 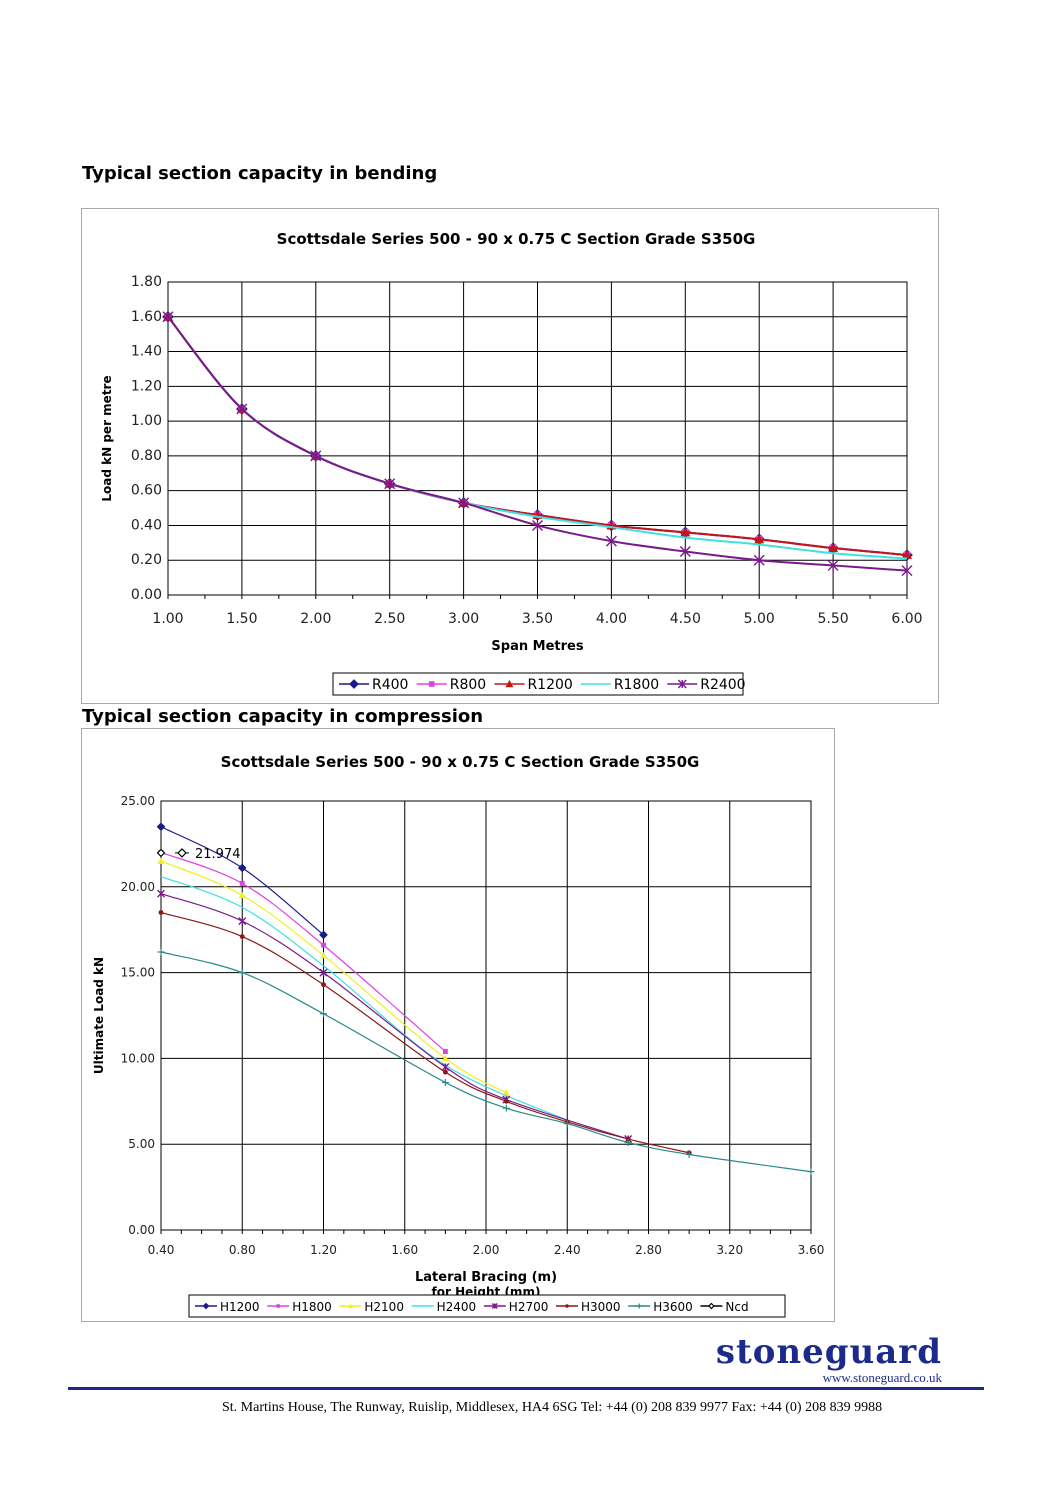 What do you see at coordinates (260, 173) in the screenshot?
I see `bending-heading: Typical section capacity in bending` at bounding box center [260, 173].